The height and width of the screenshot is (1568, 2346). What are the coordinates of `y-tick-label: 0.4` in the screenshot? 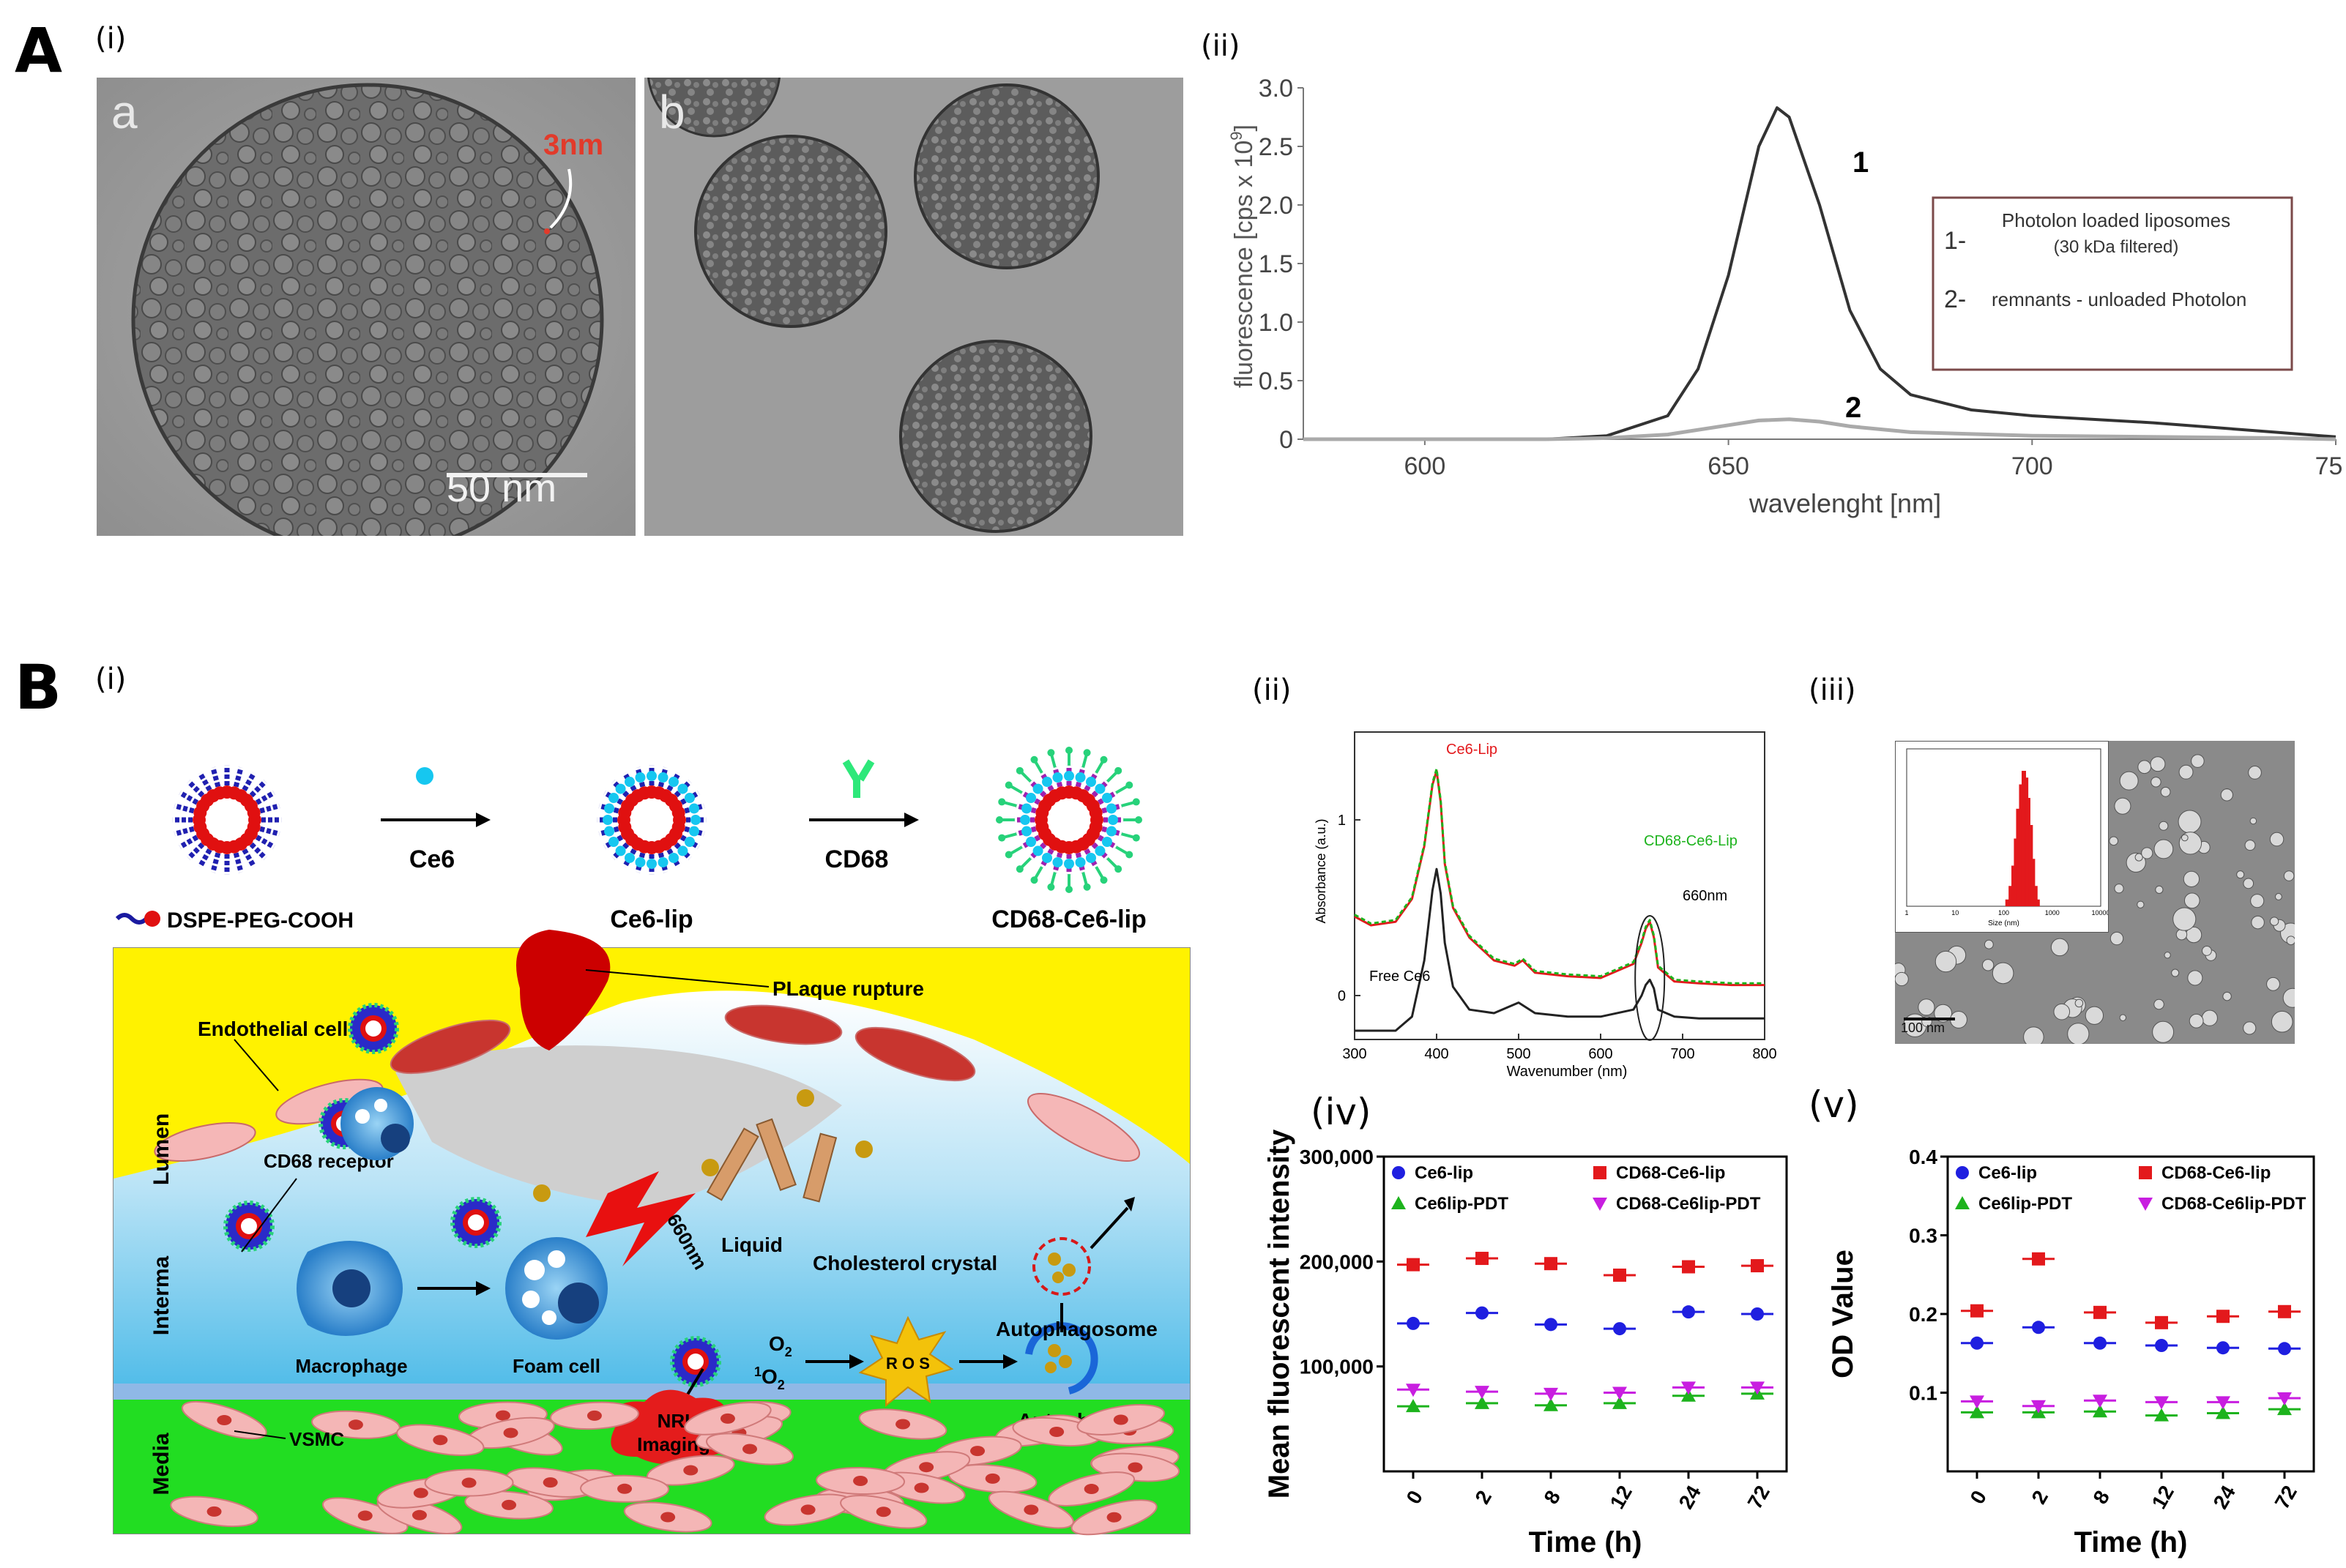 It's located at (1923, 1157).